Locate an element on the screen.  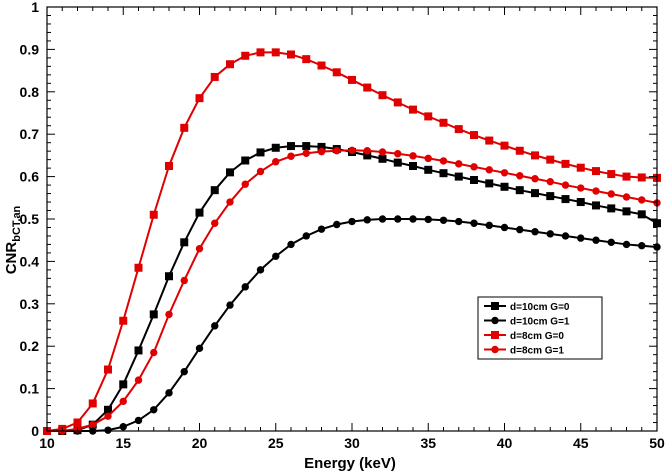
y-tick-label: 0.8 is located at coordinates (30, 92).